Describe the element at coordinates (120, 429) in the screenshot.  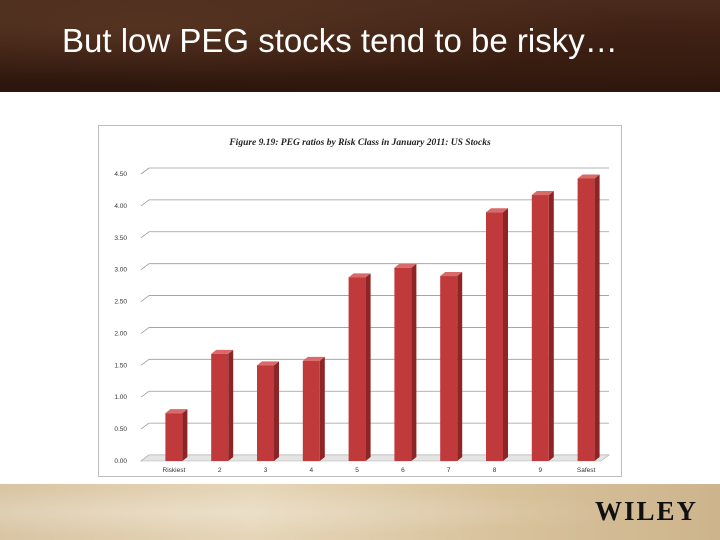
I see `y-tick-label: 0.50` at that location.